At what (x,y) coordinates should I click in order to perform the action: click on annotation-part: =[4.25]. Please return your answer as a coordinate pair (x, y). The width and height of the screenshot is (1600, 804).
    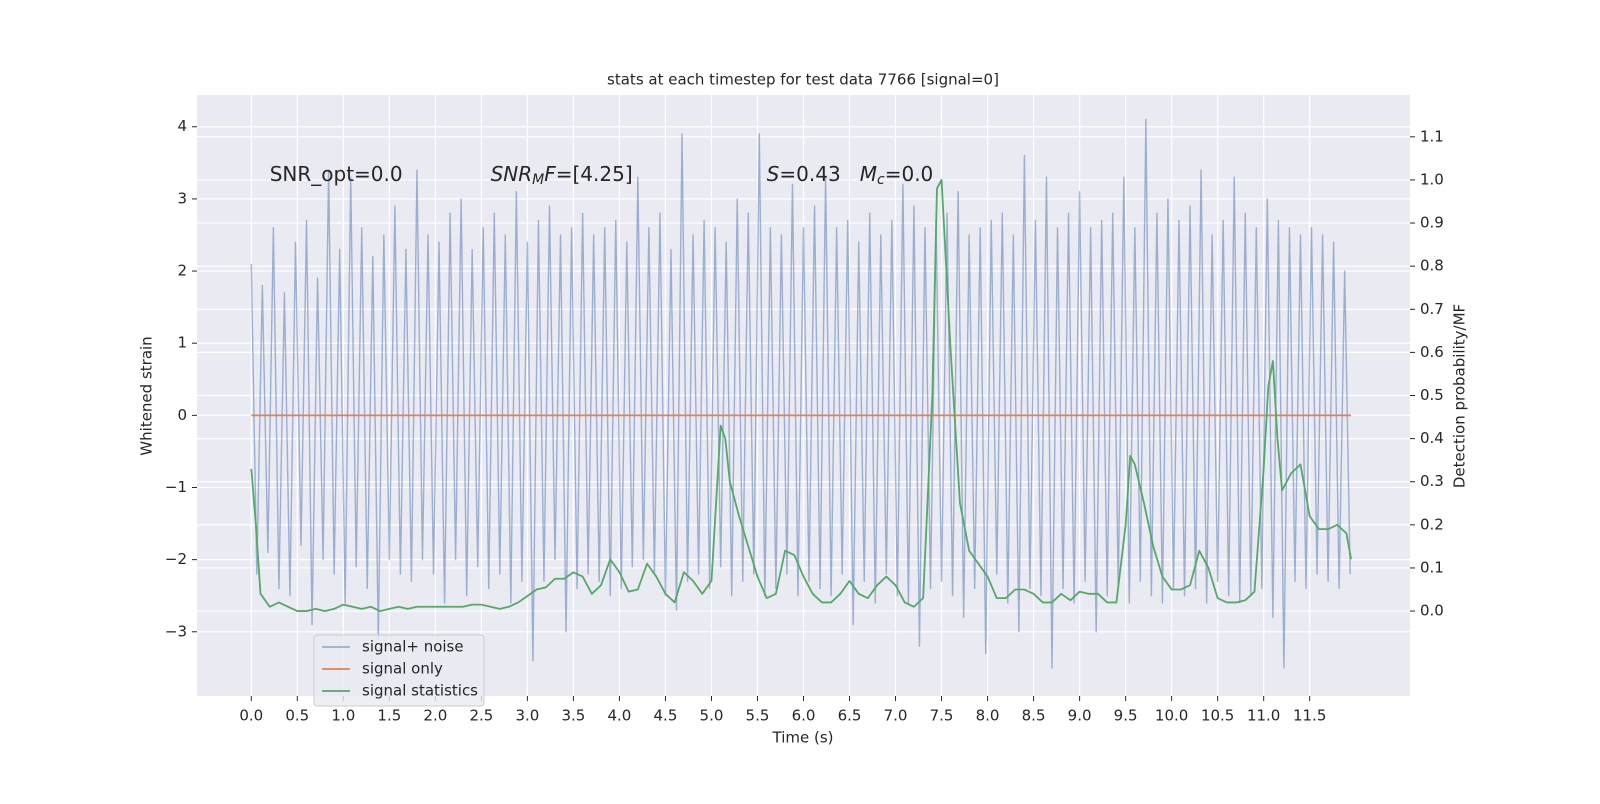
    Looking at the image, I should click on (594, 174).